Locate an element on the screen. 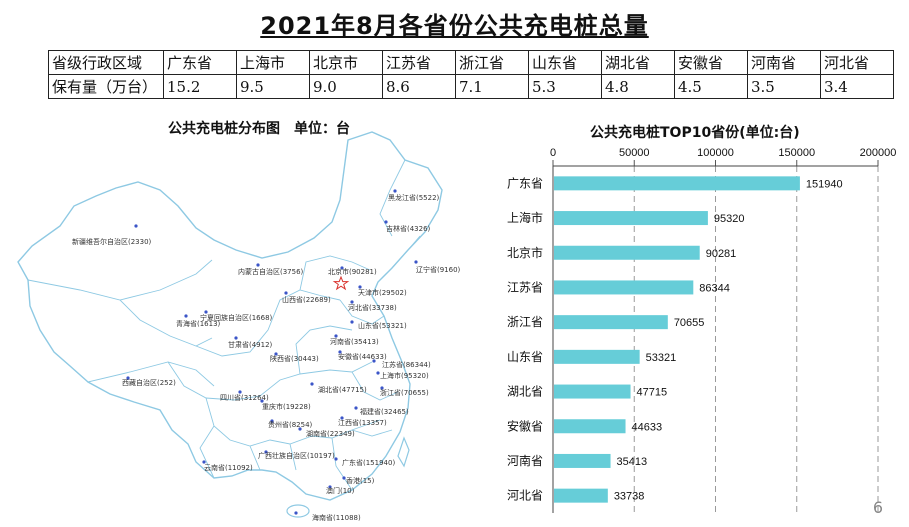 Image resolution: width=909 pixels, height=527 pixels. map-label: 吉林省(4326) is located at coordinates (408, 228).